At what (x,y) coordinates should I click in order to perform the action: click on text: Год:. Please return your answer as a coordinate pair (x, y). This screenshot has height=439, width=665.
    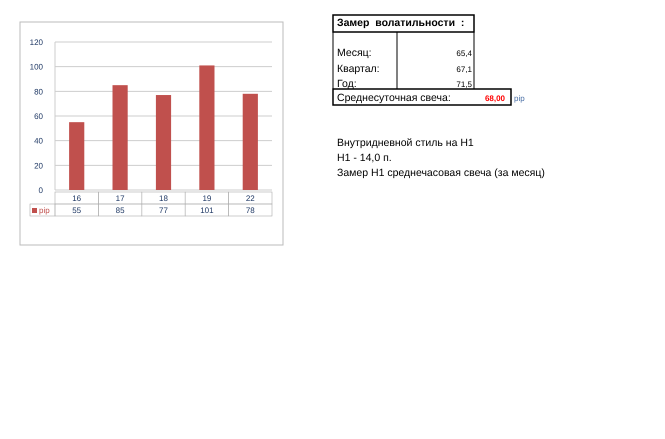
    Looking at the image, I should click on (347, 84).